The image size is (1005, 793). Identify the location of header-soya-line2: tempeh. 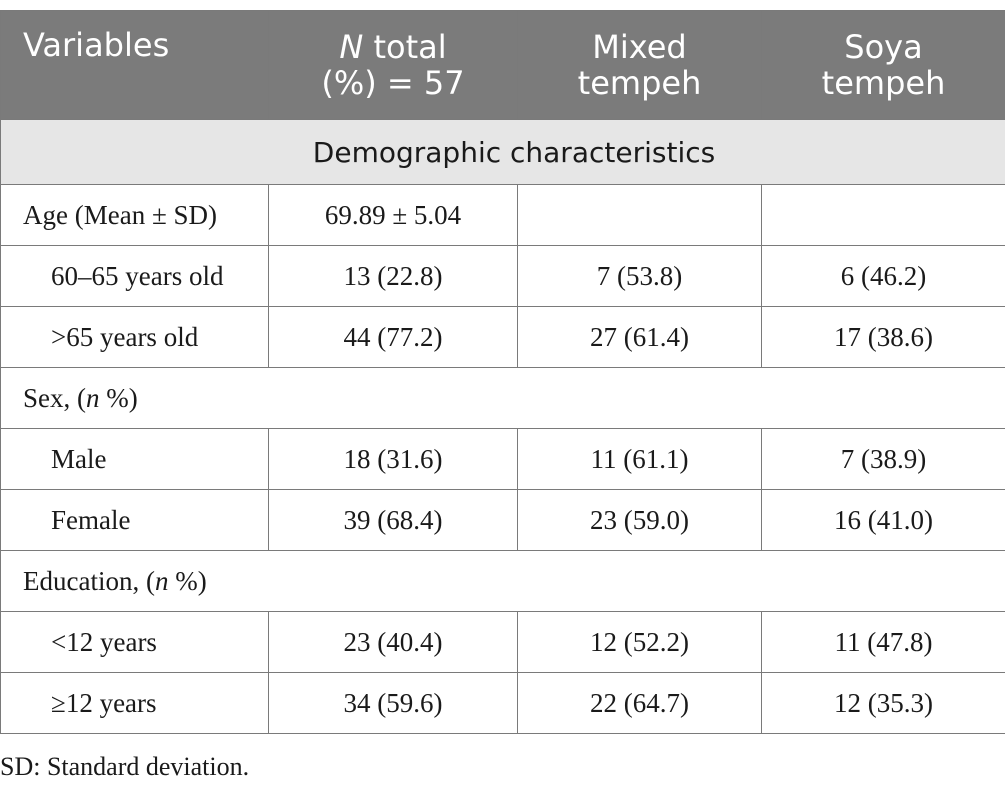
(883, 83).